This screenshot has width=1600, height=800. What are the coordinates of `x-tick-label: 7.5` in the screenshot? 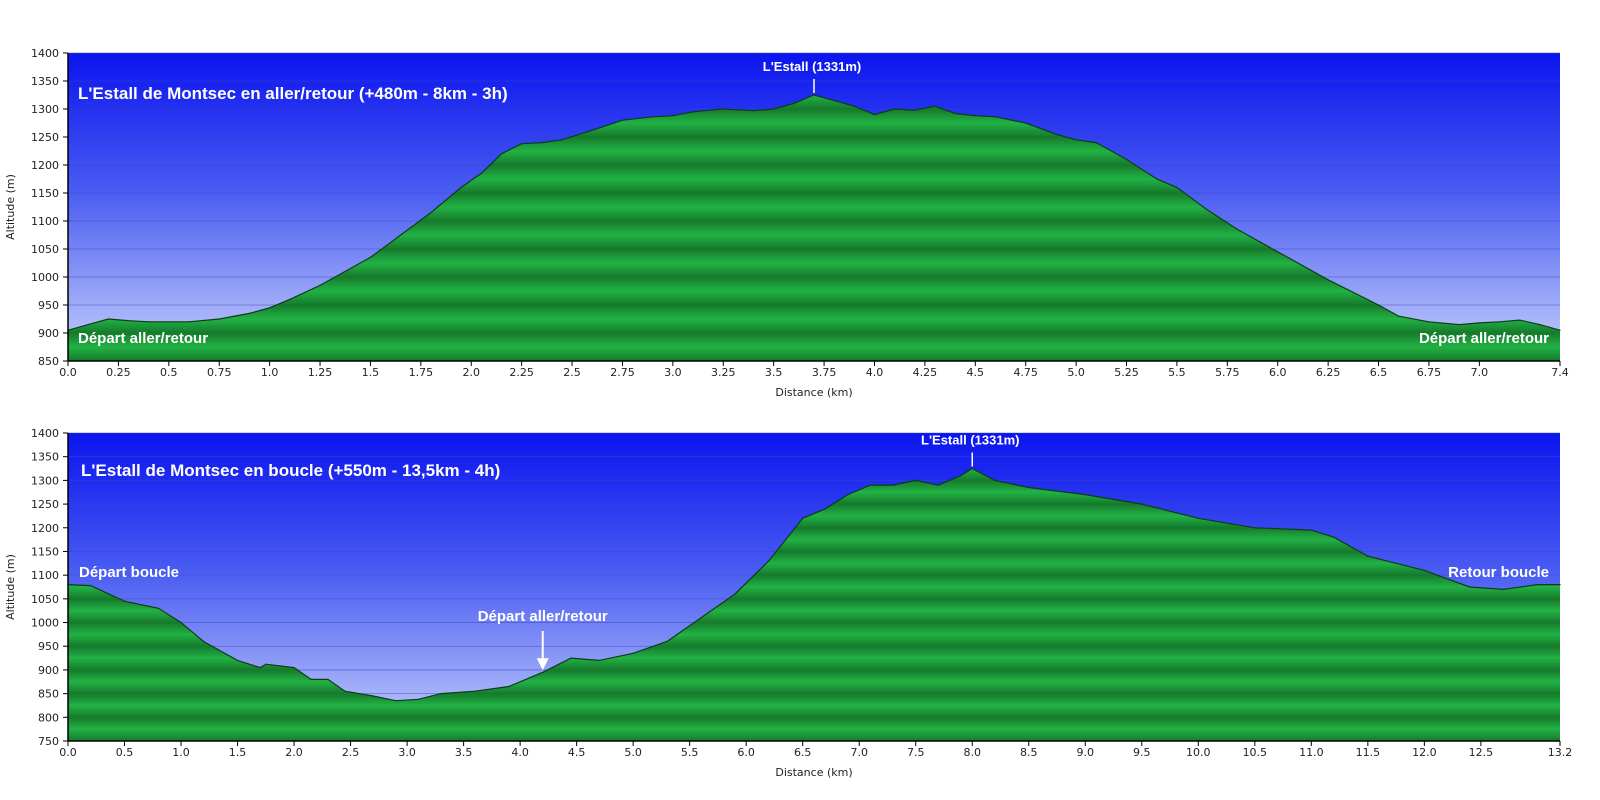 It's located at (916, 752).